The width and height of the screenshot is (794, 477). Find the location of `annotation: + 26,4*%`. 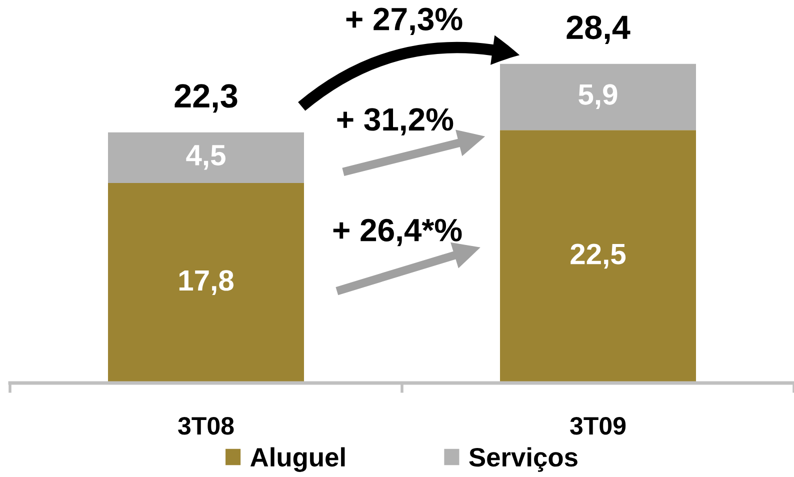

annotation: + 26,4*% is located at coordinates (397, 232).